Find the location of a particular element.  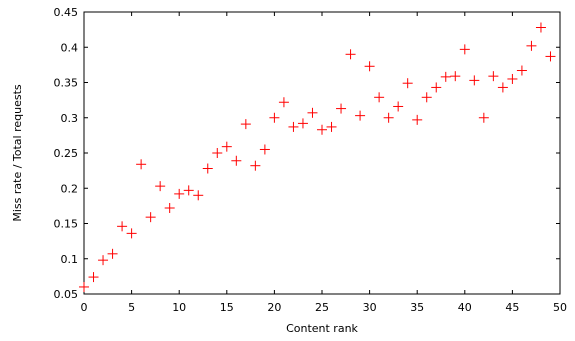

y-tick-label: 0.15 is located at coordinates (66, 224).